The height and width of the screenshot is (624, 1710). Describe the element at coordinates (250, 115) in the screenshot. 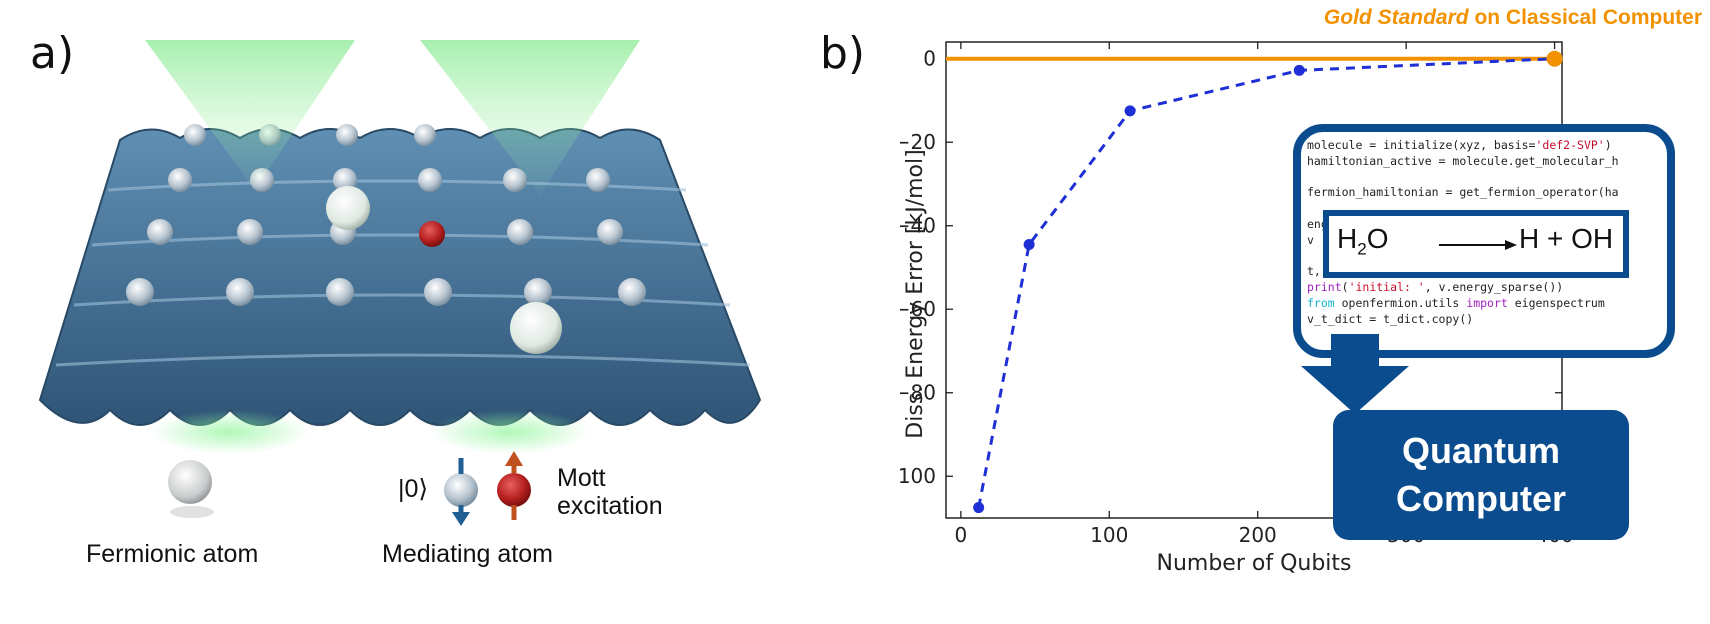

I see `laser-beam-left` at that location.